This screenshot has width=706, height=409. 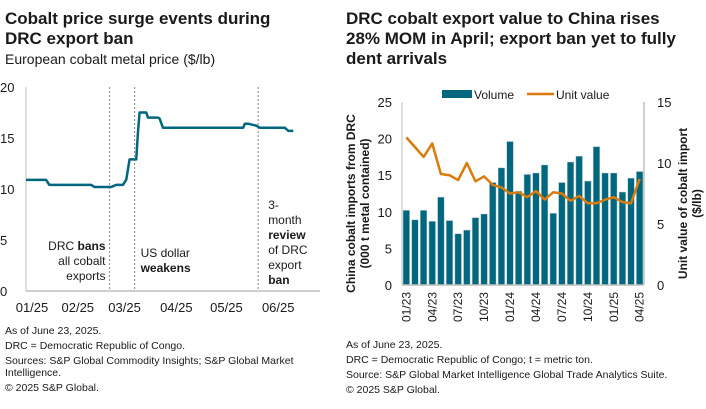 What do you see at coordinates (583, 95) in the screenshot?
I see `legend-unit-value-label: Unit value` at bounding box center [583, 95].